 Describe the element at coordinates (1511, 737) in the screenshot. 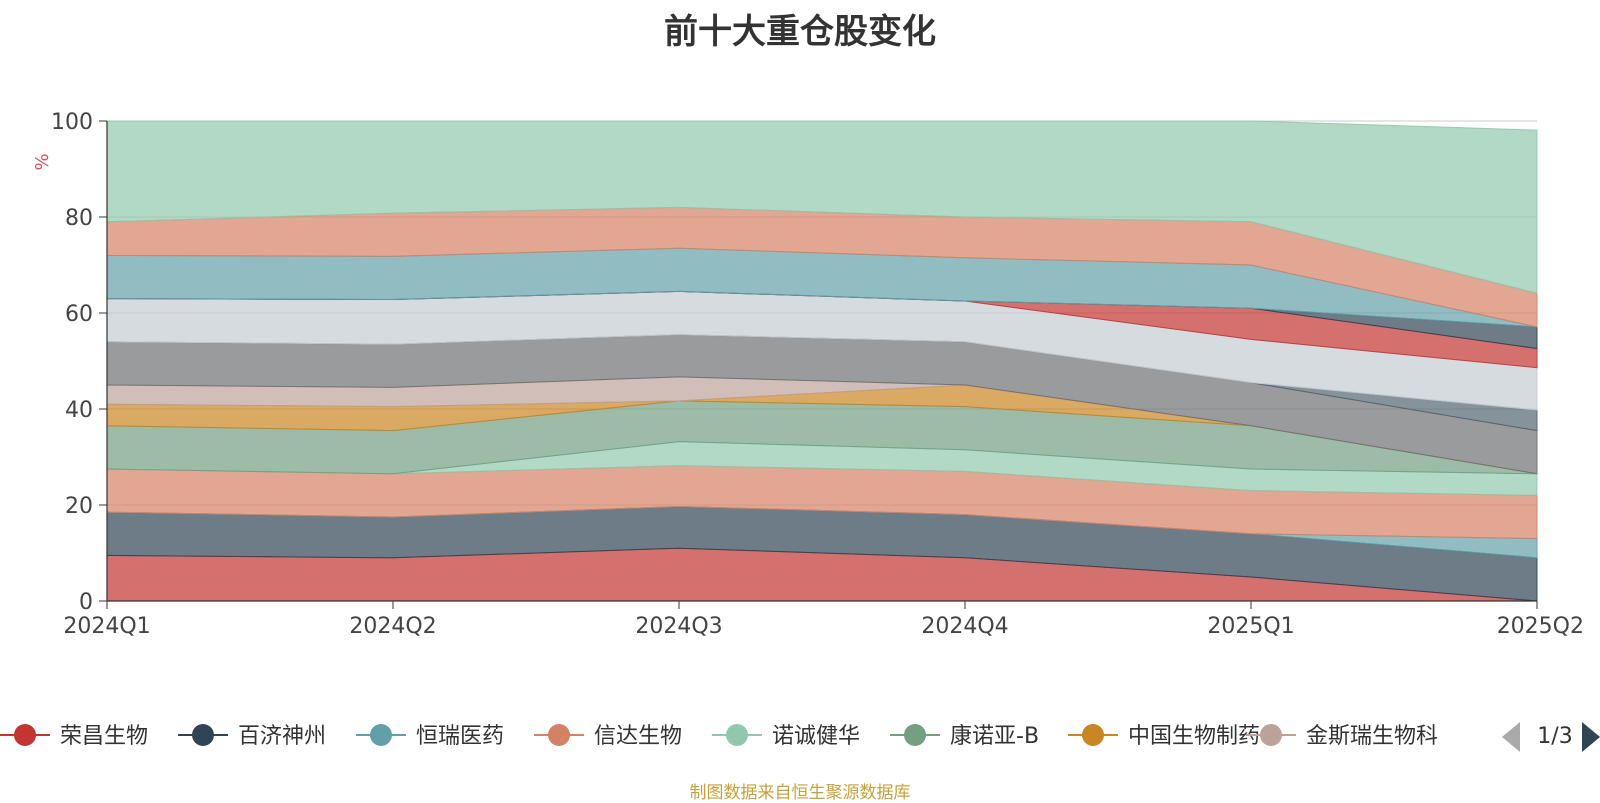

I see `legend-prev-icon` at that location.